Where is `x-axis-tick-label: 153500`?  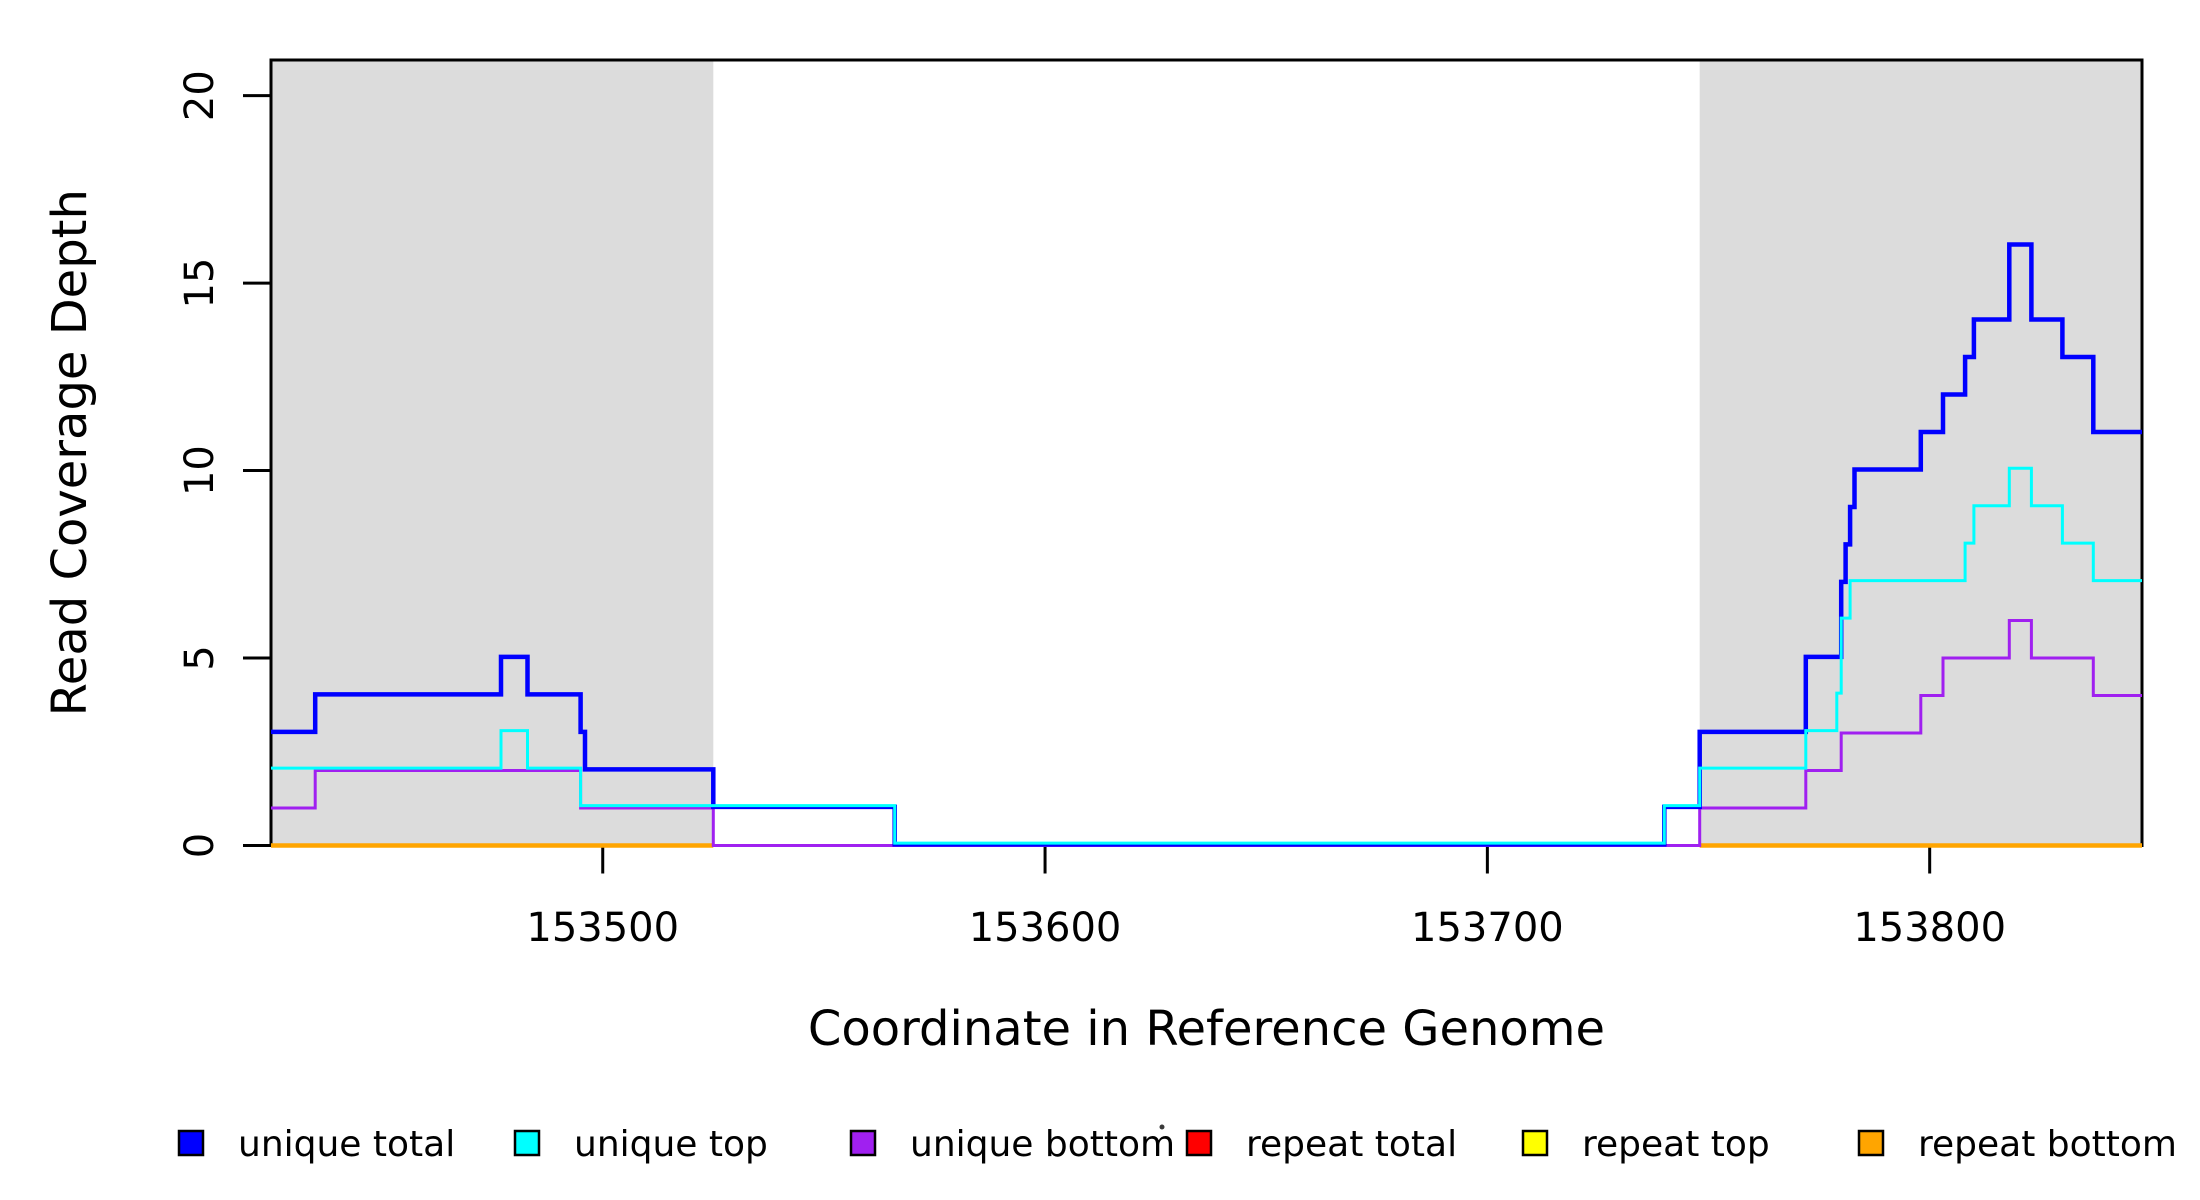
x-axis-tick-label: 153500 is located at coordinates (602, 928).